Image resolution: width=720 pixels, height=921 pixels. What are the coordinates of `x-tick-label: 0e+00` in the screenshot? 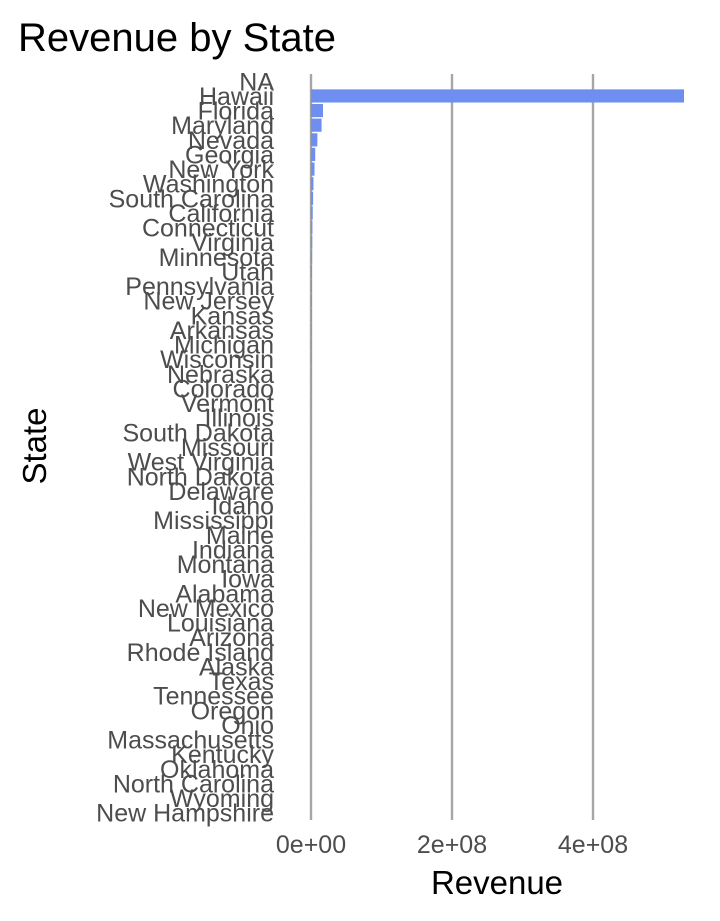 It's located at (311, 845).